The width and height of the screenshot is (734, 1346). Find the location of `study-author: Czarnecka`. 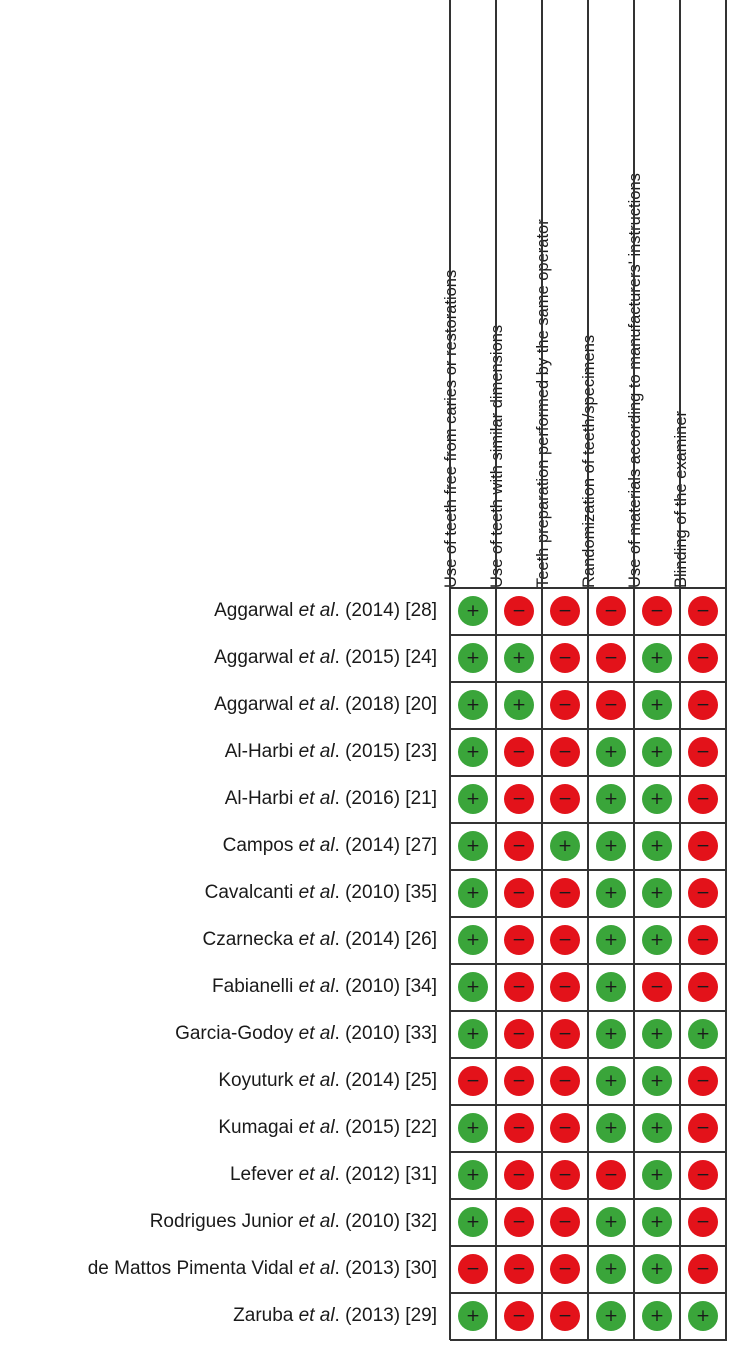

study-author: Czarnecka is located at coordinates (248, 939).